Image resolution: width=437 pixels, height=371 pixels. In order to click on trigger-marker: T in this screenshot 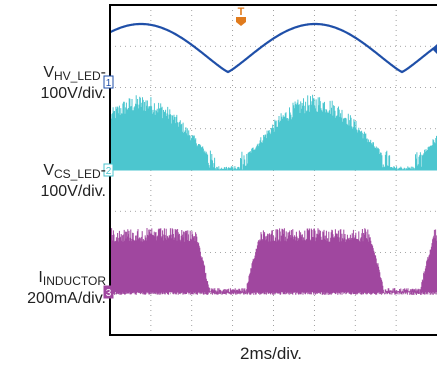, I will do `click(241, 16)`.